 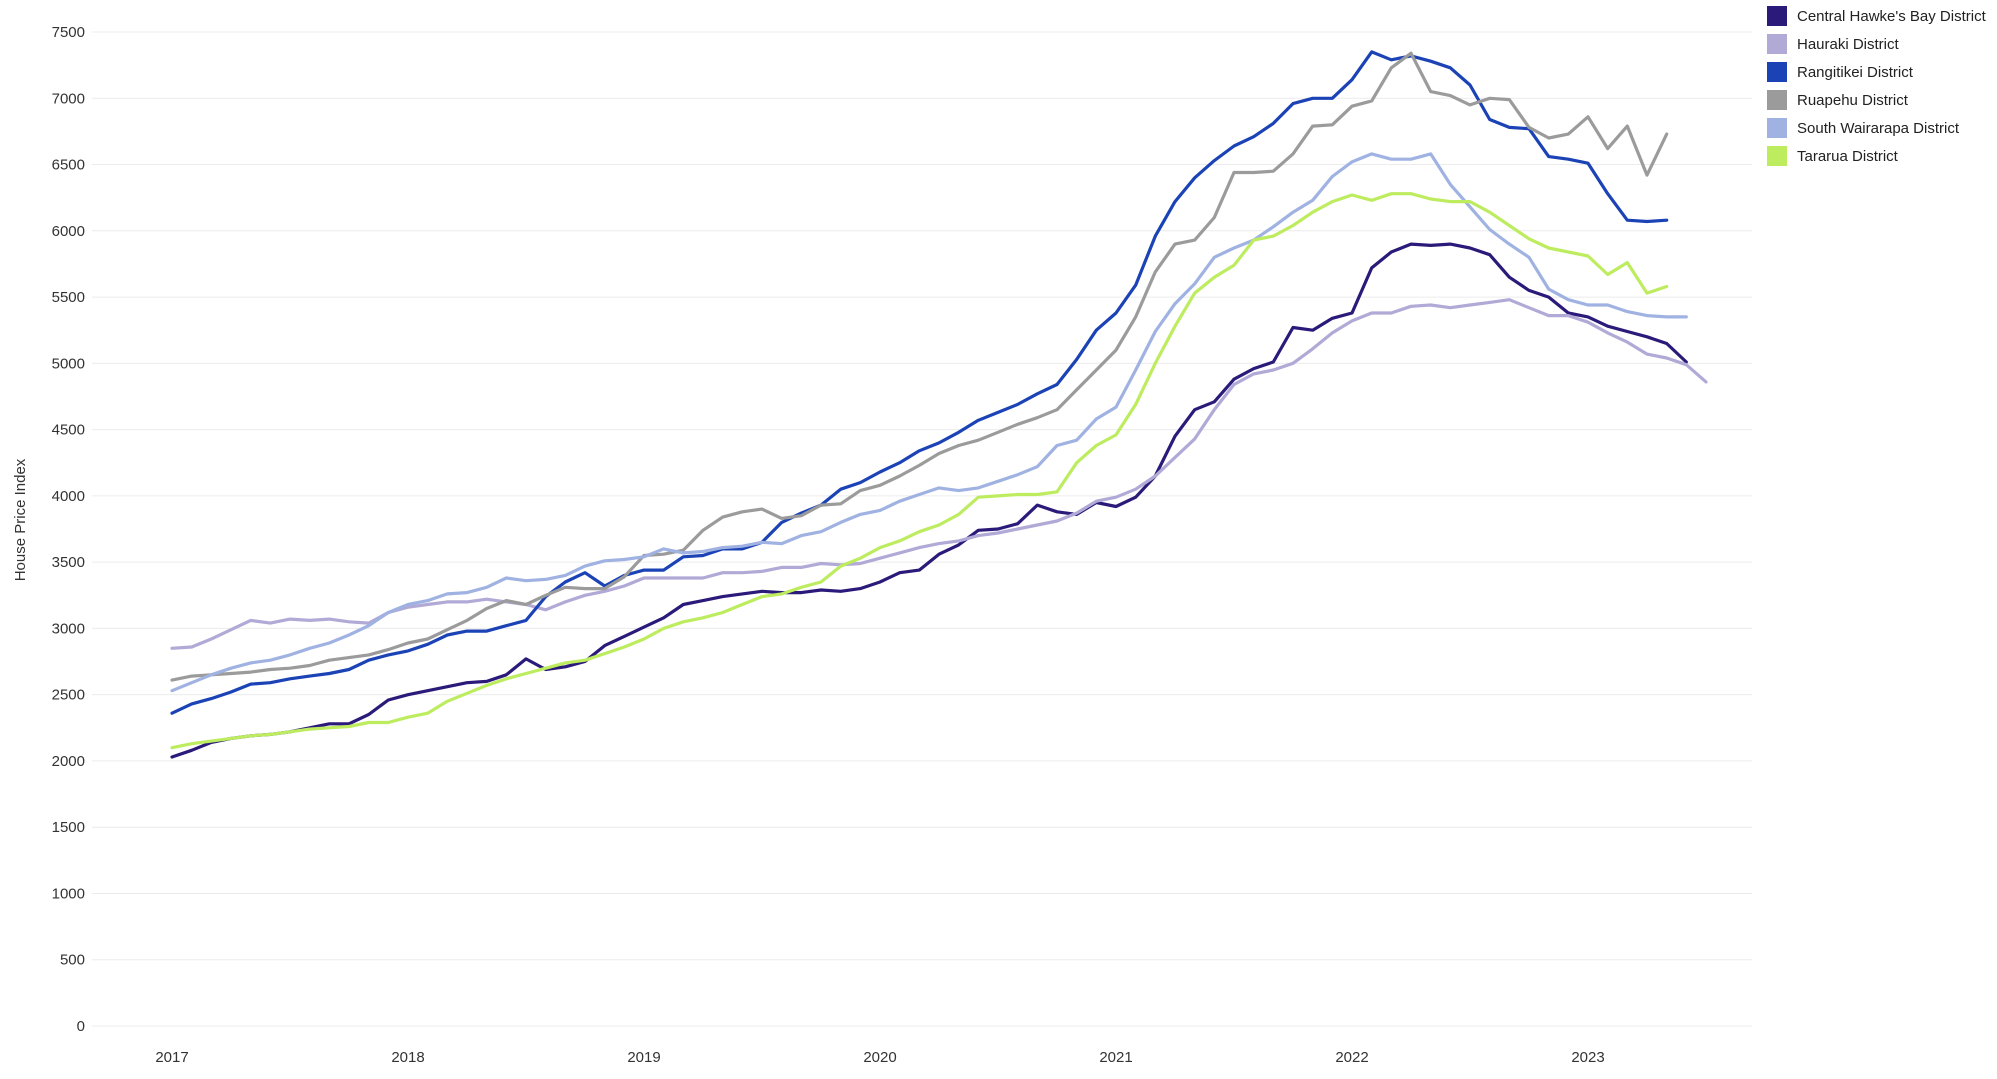 I want to click on x-tick-label: 2021, so click(x=1115, y=1057).